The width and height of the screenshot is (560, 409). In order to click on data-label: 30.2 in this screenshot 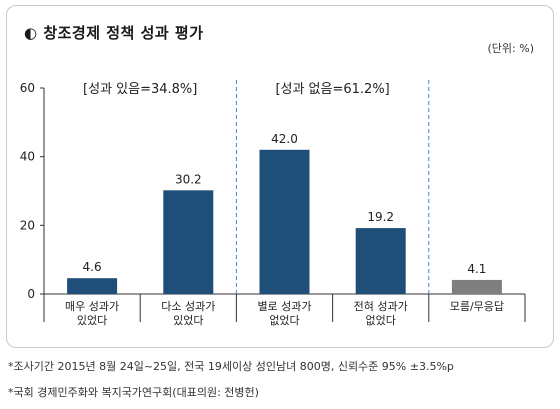, I will do `click(188, 179)`.